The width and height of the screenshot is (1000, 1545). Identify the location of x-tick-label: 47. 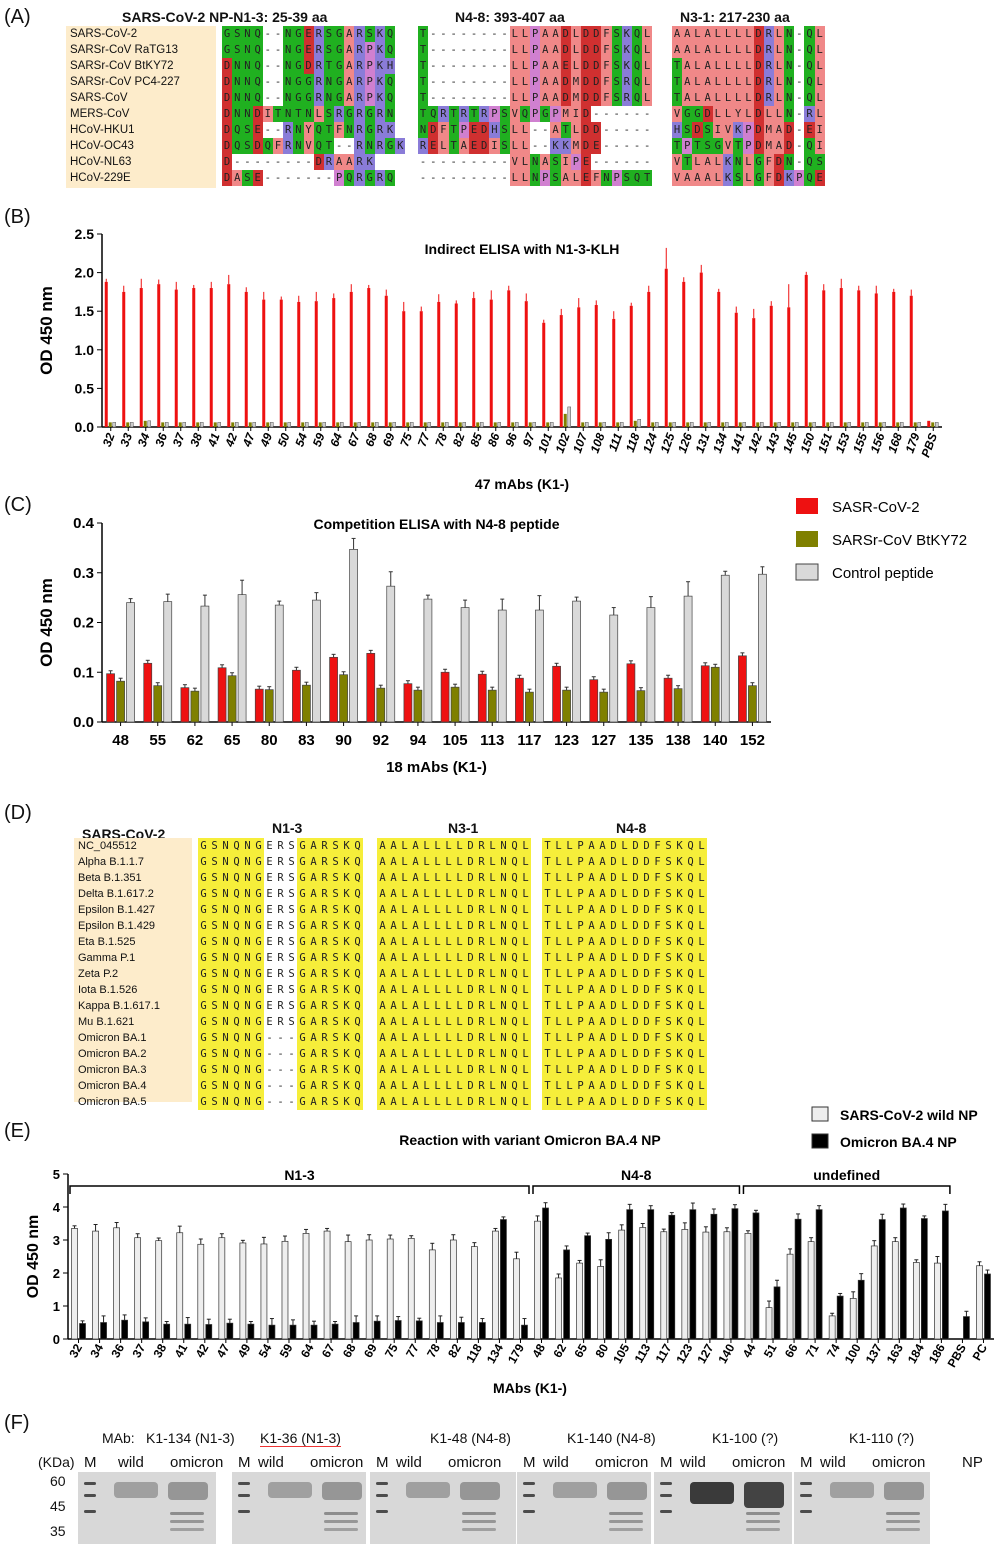
(249, 440).